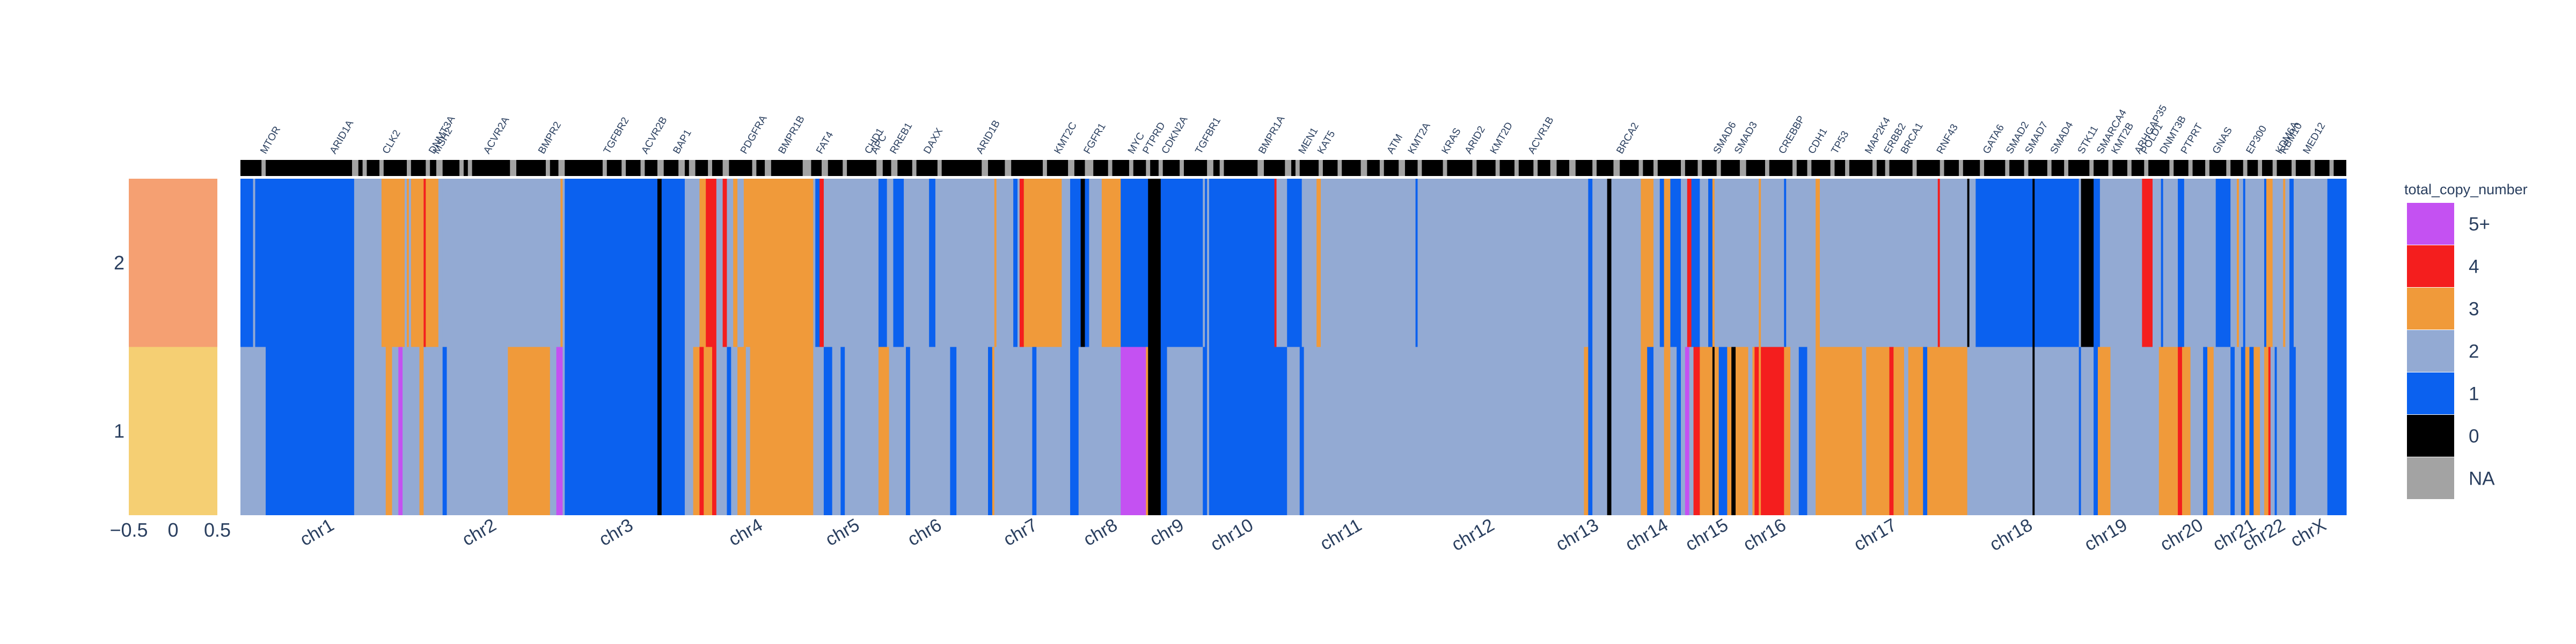 The width and height of the screenshot is (2576, 644). Describe the element at coordinates (391, 142) in the screenshot. I see `gene-label: CLK2` at that location.